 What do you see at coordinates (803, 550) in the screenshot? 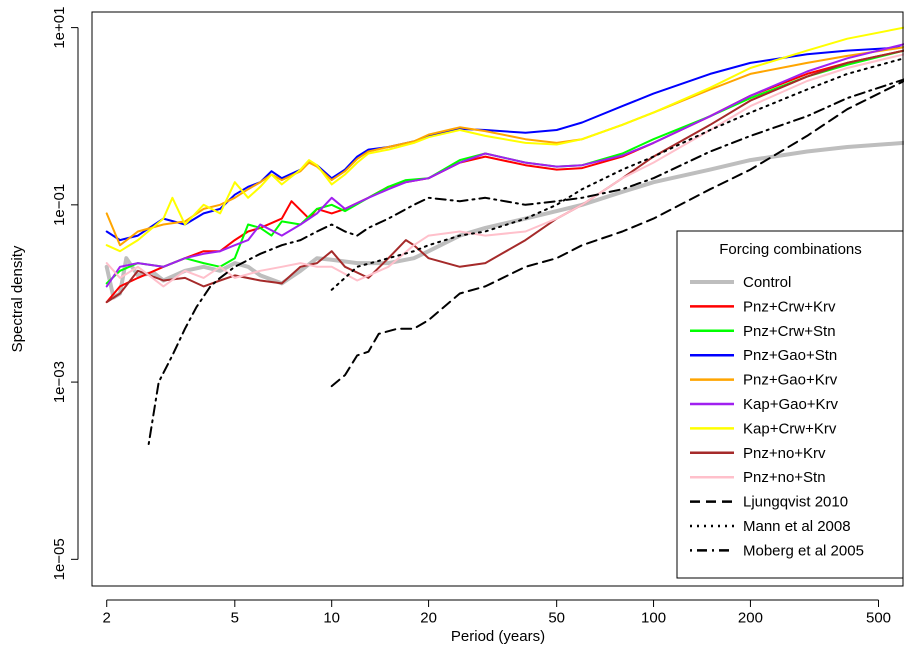
I see `legend-label-moberg-et-al-2005: Moberg et al 2005` at bounding box center [803, 550].